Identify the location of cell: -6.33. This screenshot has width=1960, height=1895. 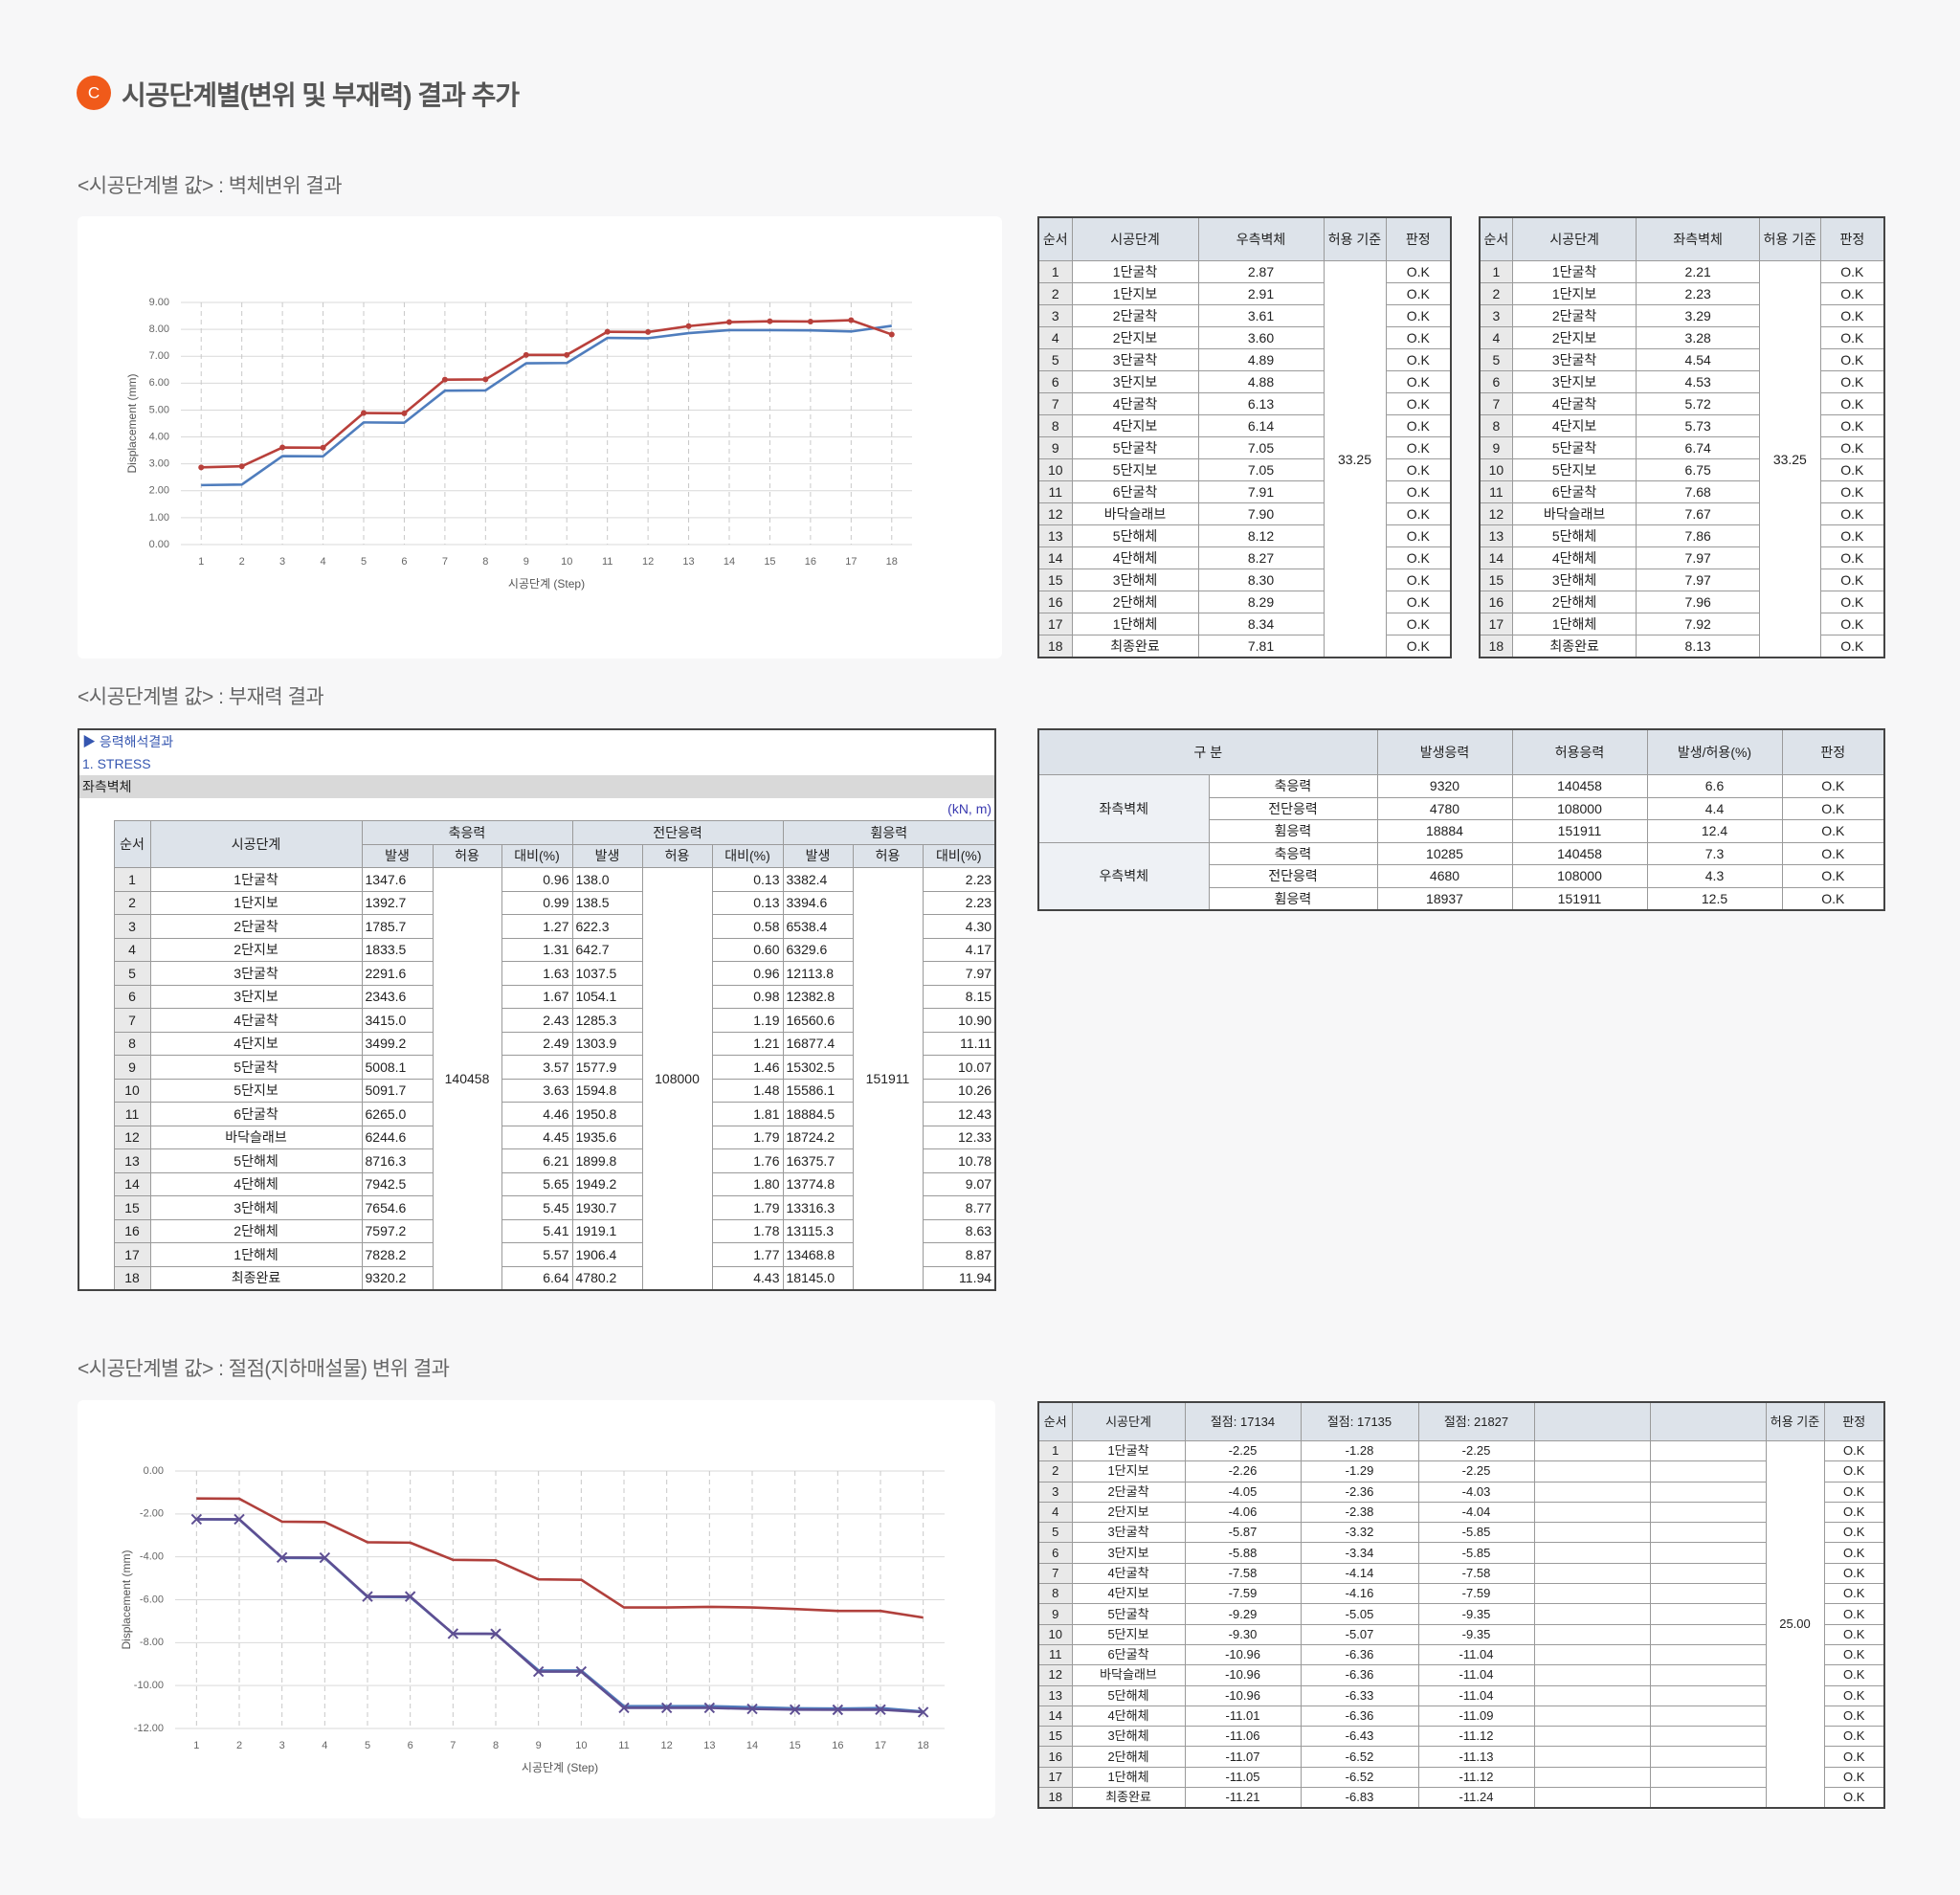
(1360, 1695).